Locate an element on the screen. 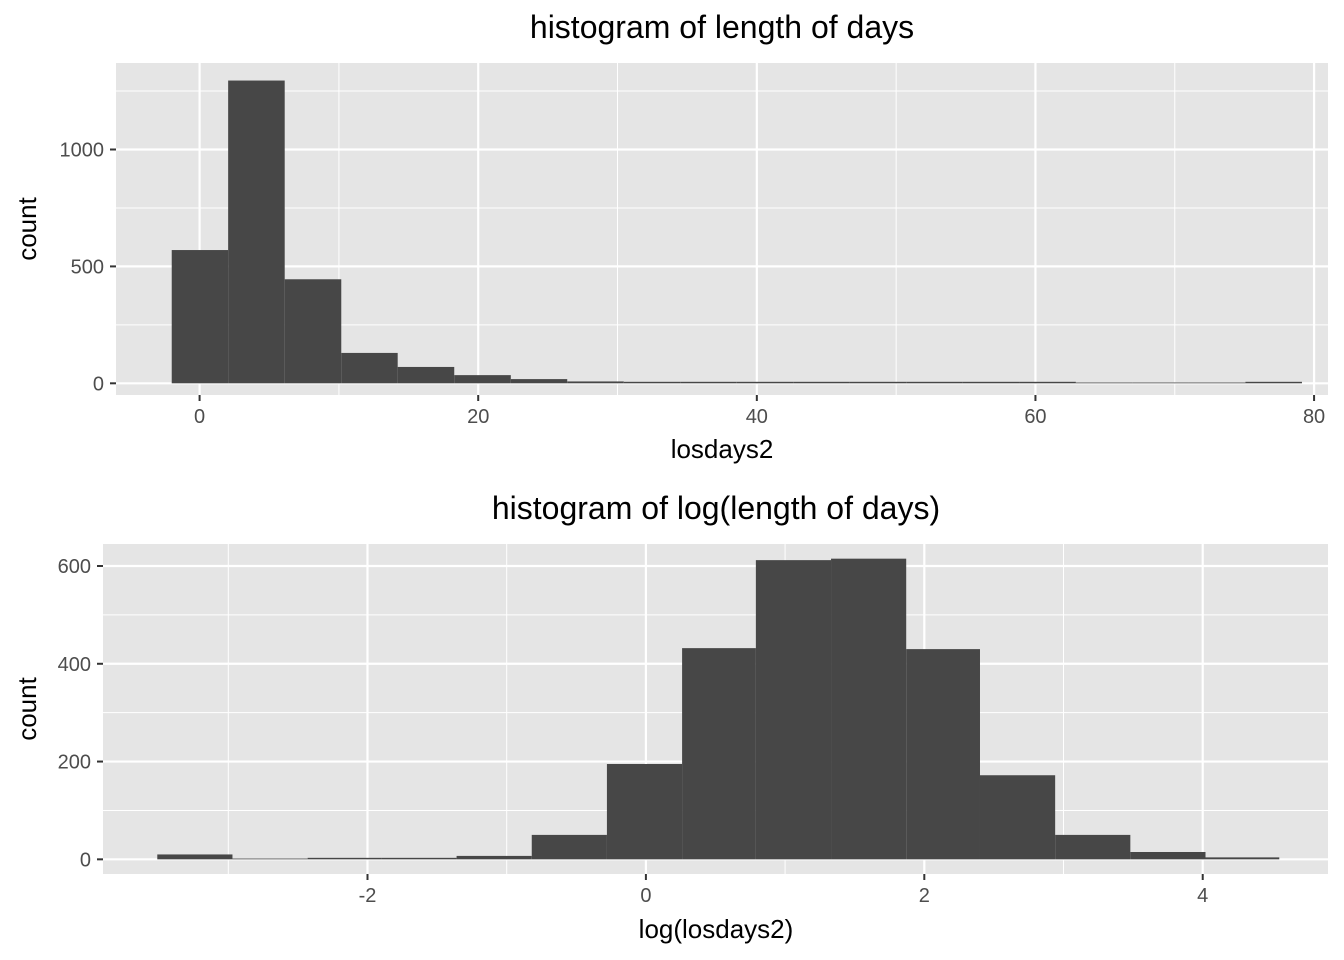 The width and height of the screenshot is (1344, 960). x-tick-label: 4 is located at coordinates (1202, 896).